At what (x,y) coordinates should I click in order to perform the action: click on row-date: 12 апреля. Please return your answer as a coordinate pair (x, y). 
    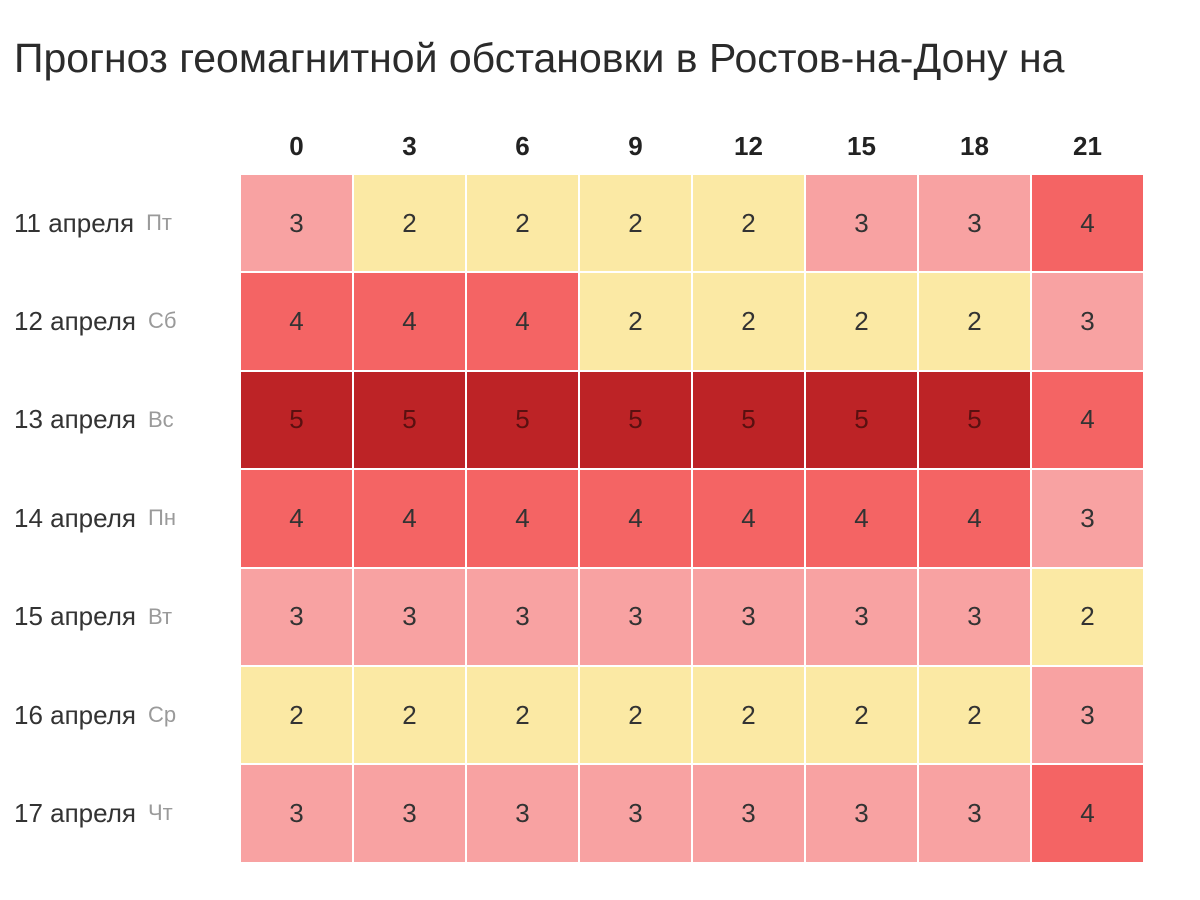
    Looking at the image, I should click on (75, 320).